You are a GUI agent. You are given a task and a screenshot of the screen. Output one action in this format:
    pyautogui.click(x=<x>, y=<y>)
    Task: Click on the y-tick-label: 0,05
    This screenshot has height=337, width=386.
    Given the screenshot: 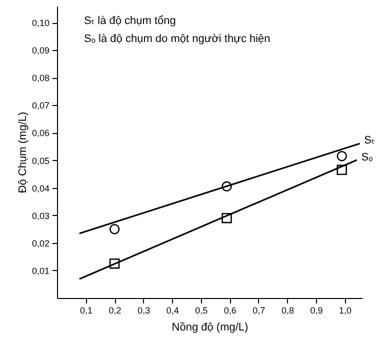 What is the action you would take?
    pyautogui.click(x=41, y=161)
    